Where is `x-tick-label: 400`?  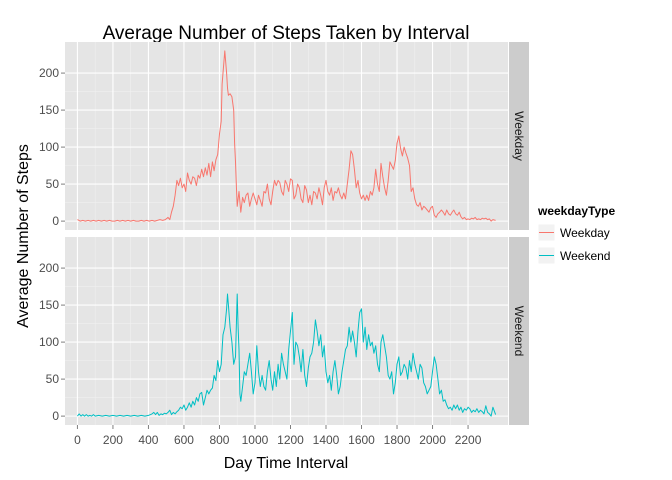
x-tick-label: 400 is located at coordinates (148, 440).